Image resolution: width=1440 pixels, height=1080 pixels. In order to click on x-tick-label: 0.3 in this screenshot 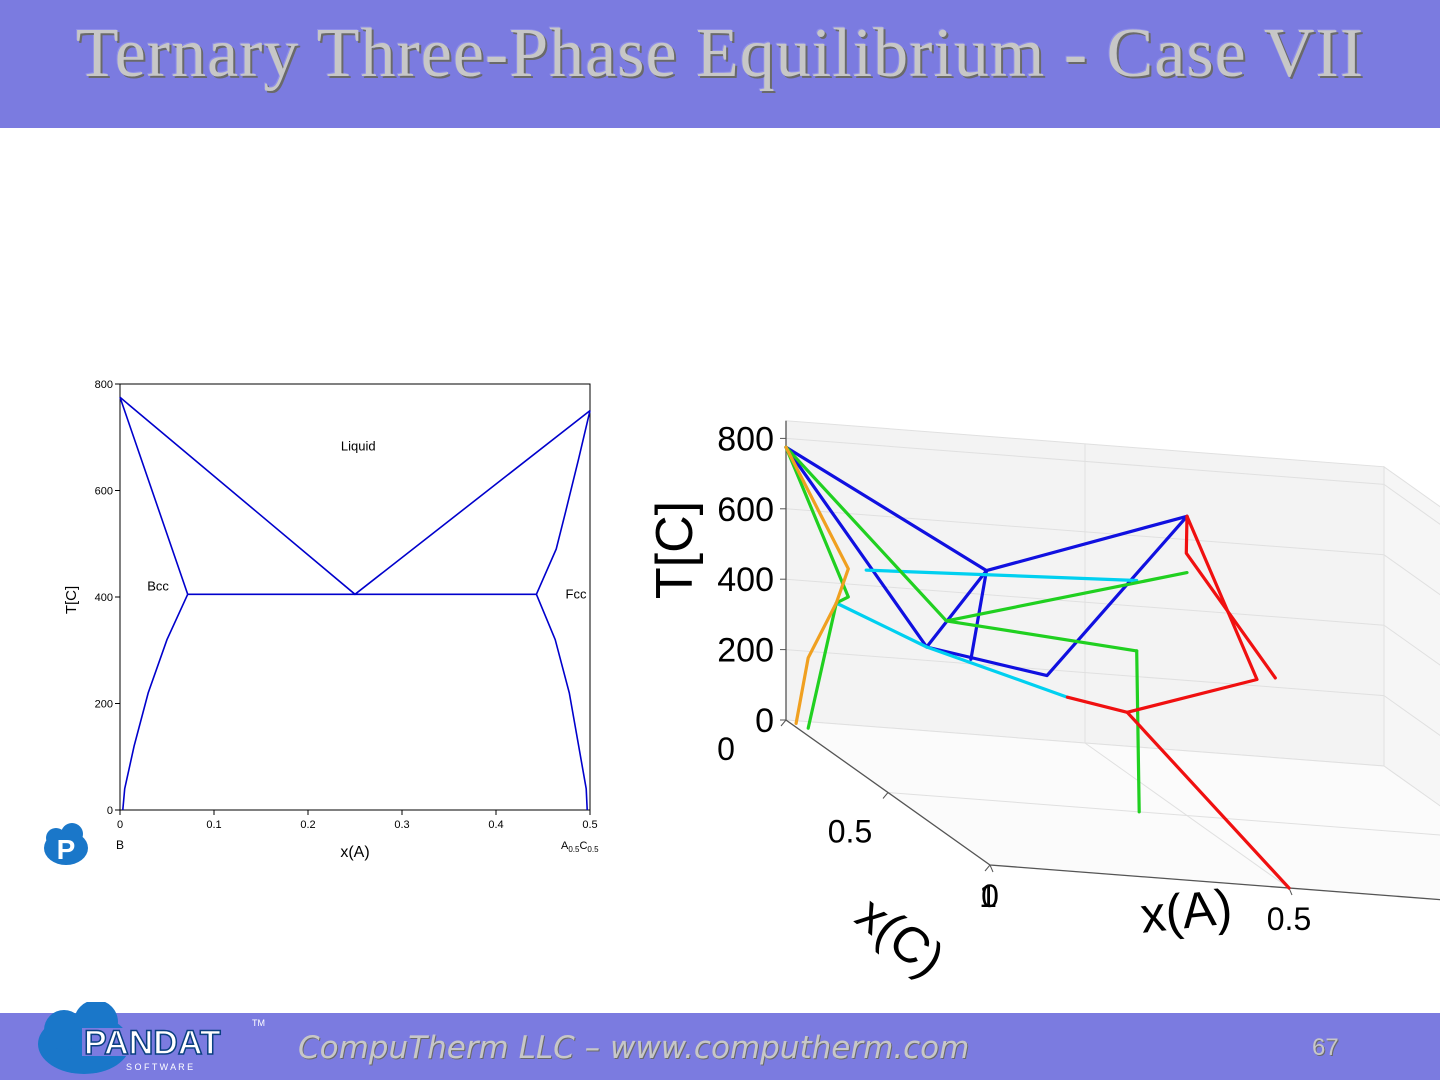, I will do `click(401, 825)`.